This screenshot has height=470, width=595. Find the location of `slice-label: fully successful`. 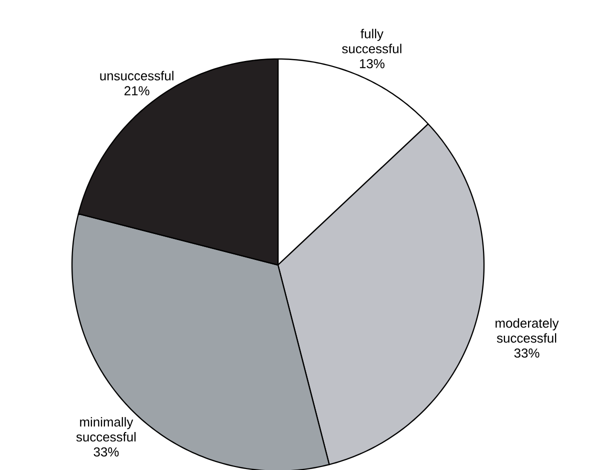

slice-label: fully successful is located at coordinates (372, 41).